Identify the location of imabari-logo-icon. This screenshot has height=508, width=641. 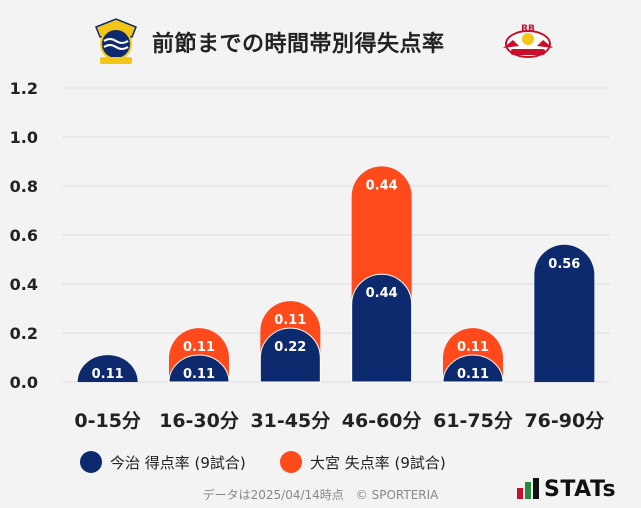
(116, 42).